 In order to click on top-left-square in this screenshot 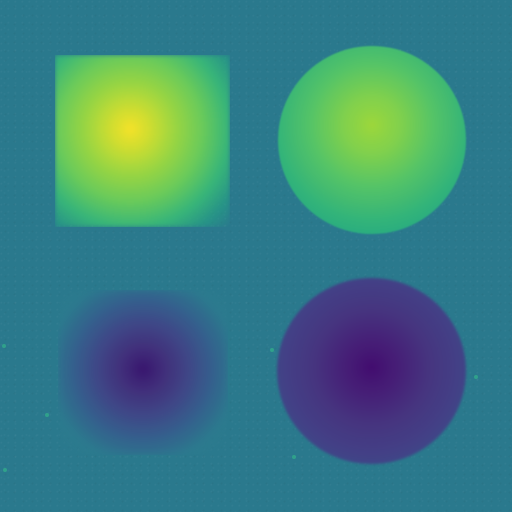, I will do `click(142, 141)`.